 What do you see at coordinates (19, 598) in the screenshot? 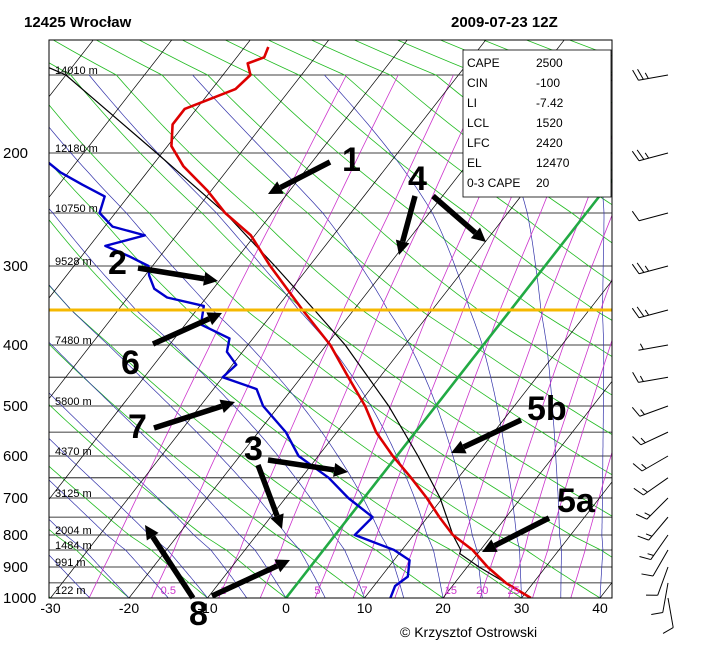
I see `pressure-tick-label: 1000` at bounding box center [19, 598].